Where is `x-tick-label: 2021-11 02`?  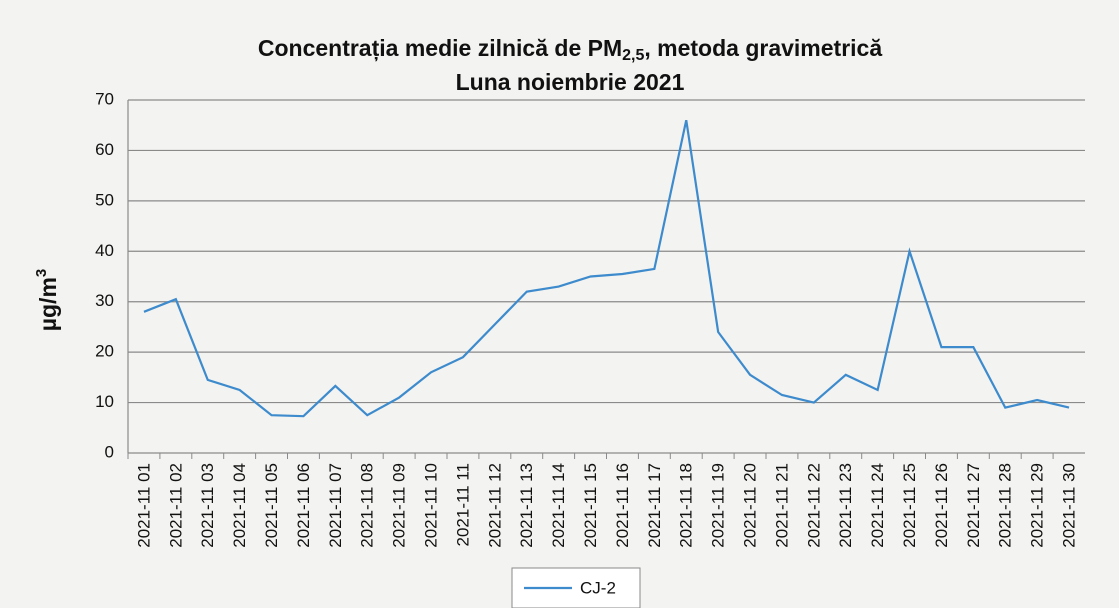 x-tick-label: 2021-11 02 is located at coordinates (175, 505).